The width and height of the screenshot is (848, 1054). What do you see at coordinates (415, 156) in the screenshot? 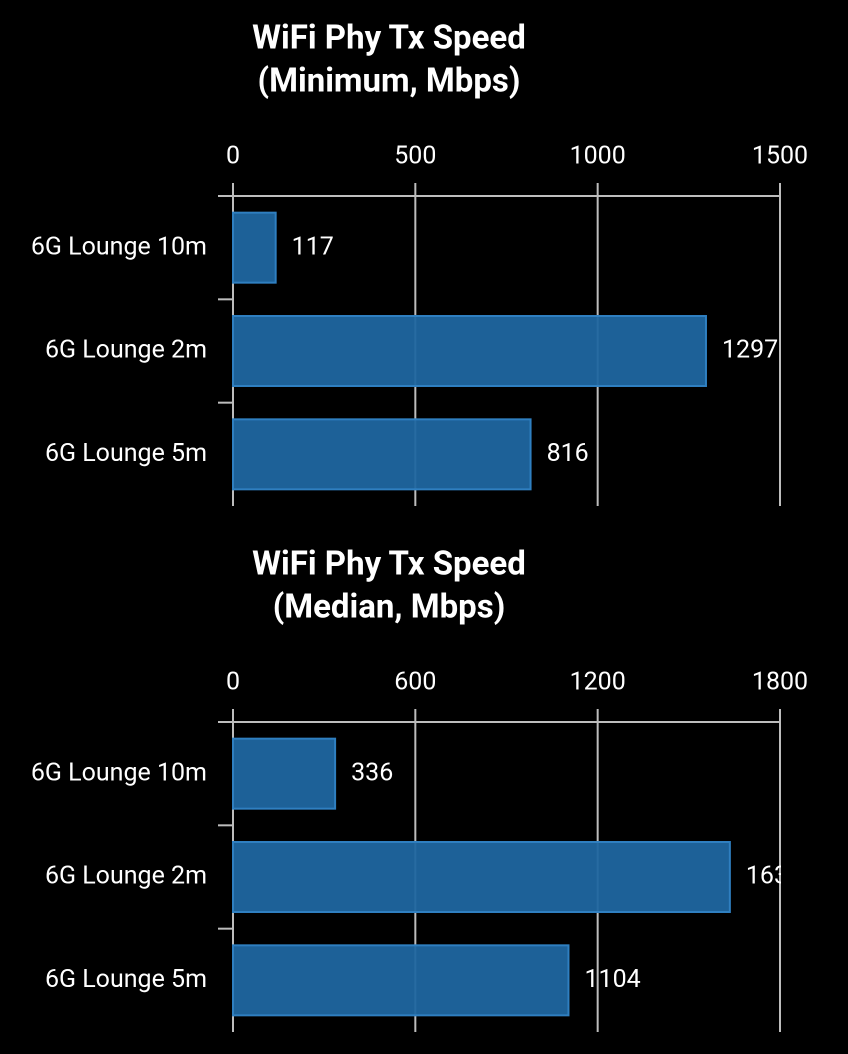
I see `x-tick-label: 500` at bounding box center [415, 156].